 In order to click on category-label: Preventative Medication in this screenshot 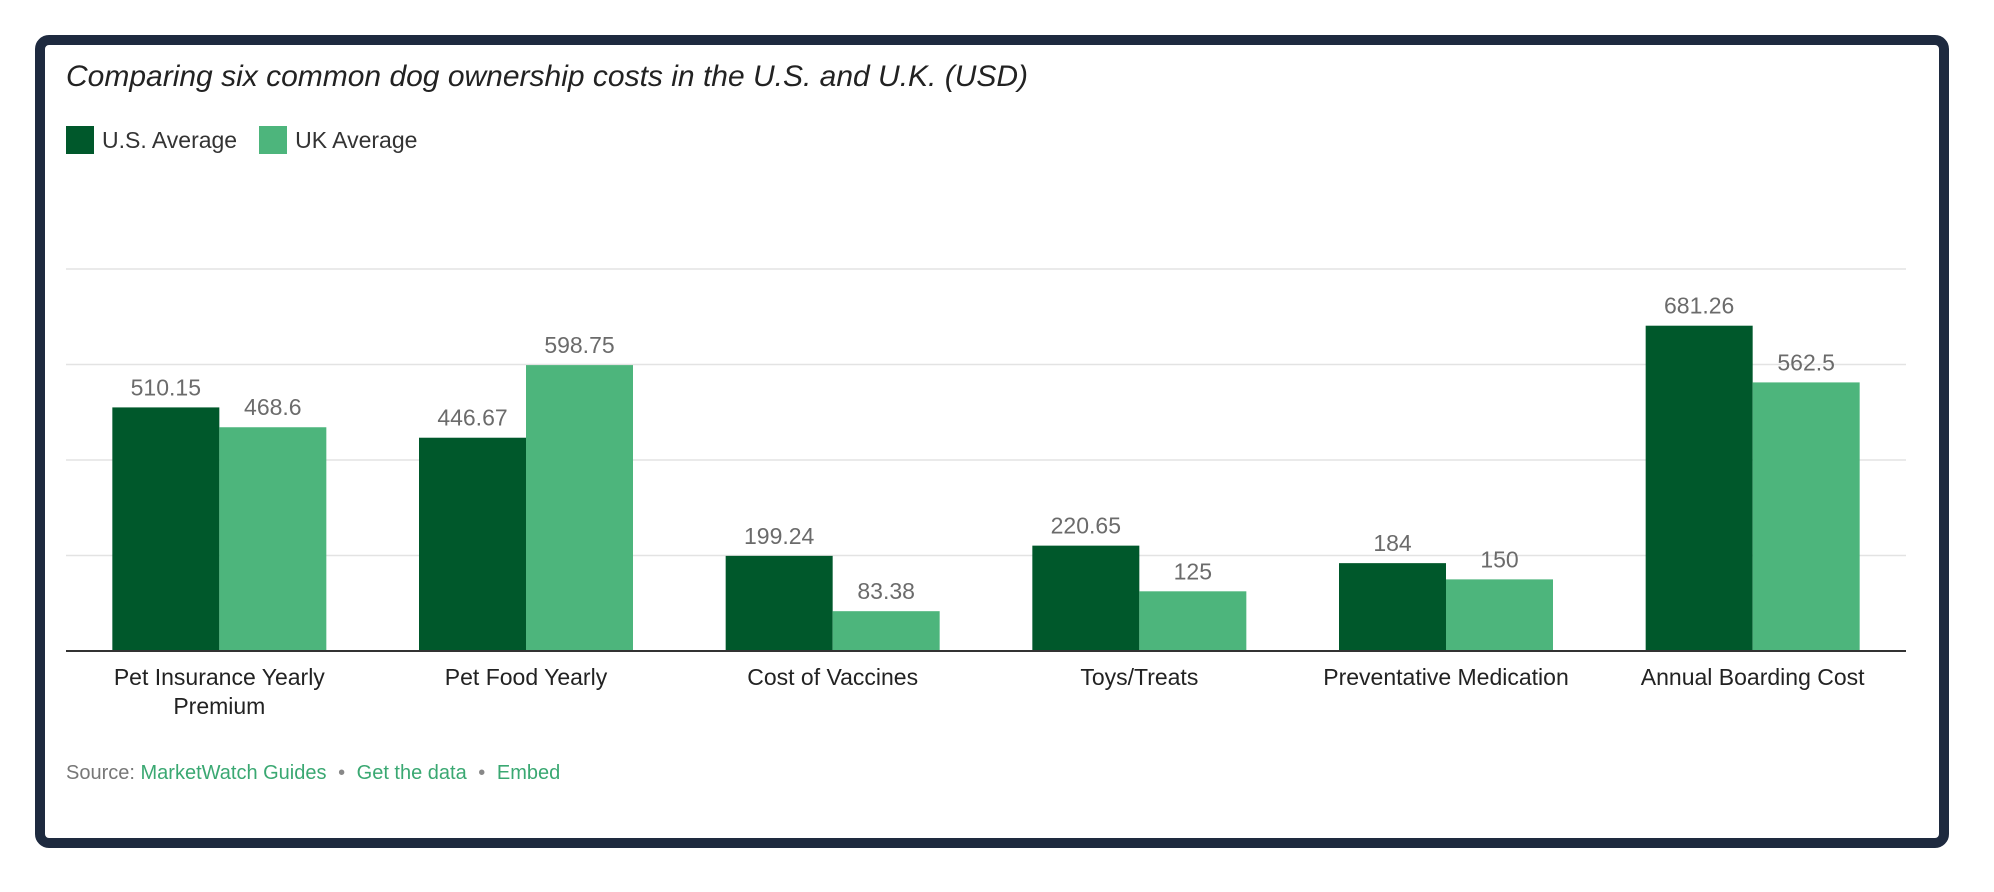, I will do `click(1445, 677)`.